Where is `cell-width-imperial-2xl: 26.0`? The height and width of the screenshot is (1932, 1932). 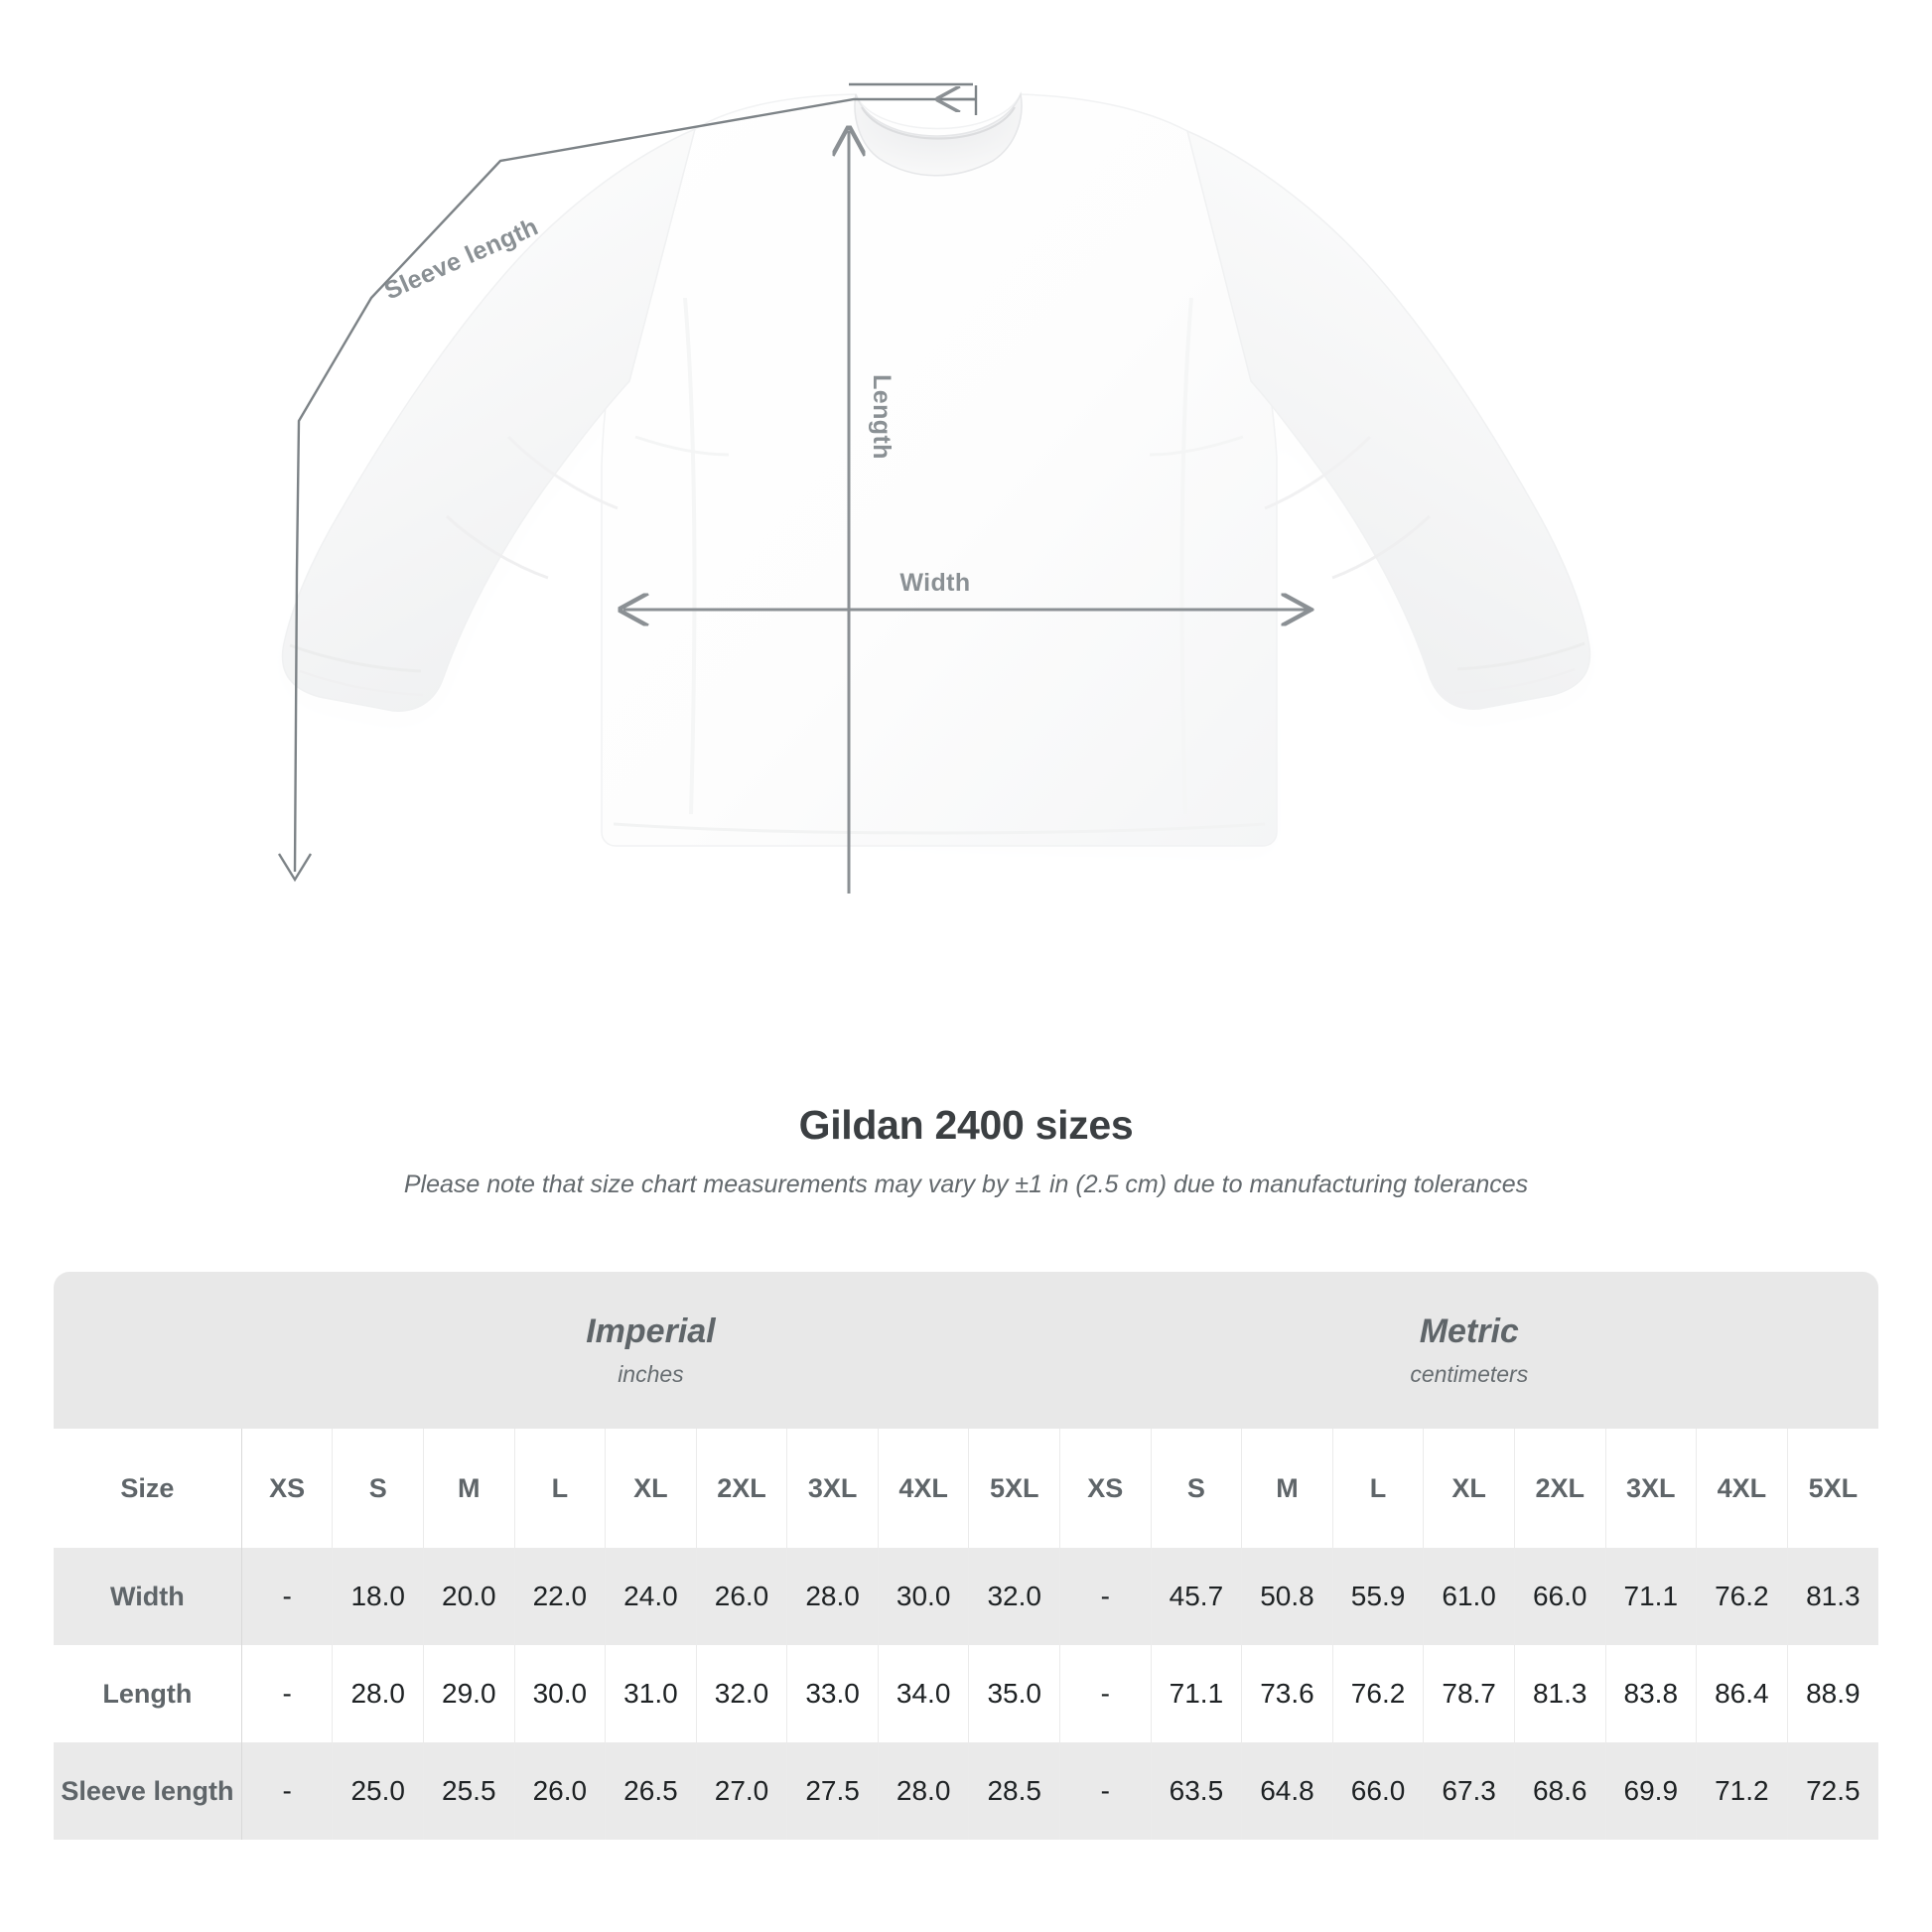 cell-width-imperial-2xl: 26.0 is located at coordinates (742, 1597).